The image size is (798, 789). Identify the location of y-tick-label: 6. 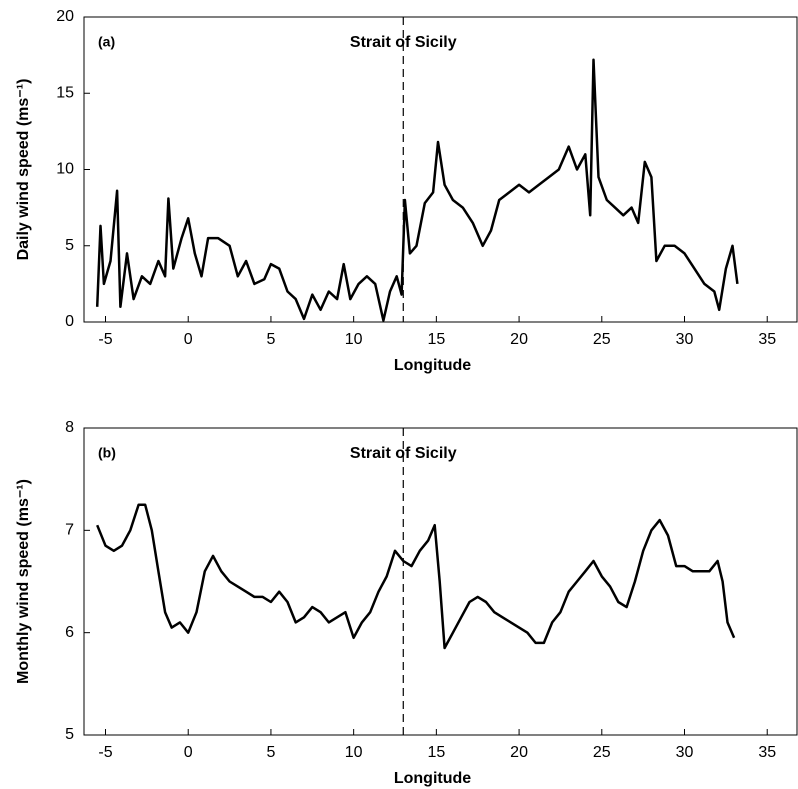
(69, 632).